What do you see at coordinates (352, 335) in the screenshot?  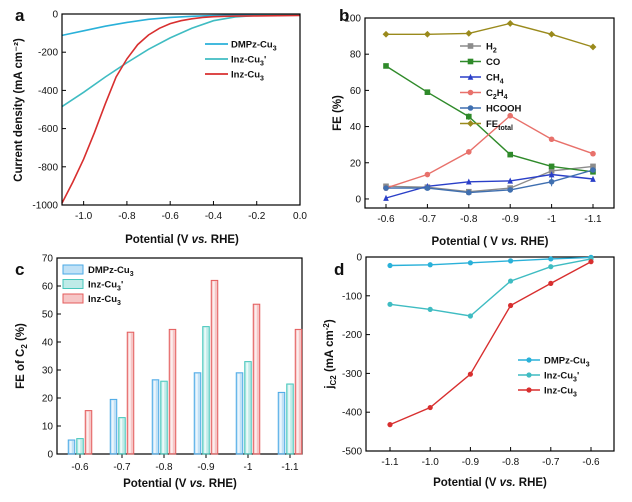 I see `y-tick-label-d: -200` at bounding box center [352, 335].